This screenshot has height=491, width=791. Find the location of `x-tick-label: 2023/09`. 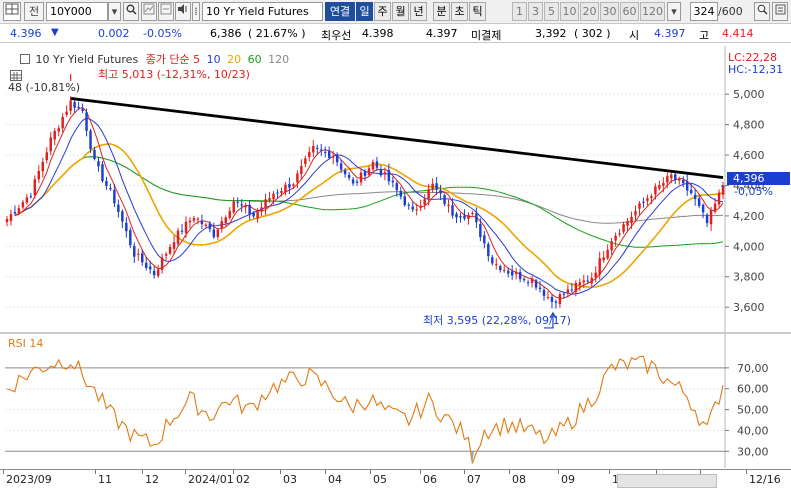

x-tick-label: 2023/09 is located at coordinates (29, 479).